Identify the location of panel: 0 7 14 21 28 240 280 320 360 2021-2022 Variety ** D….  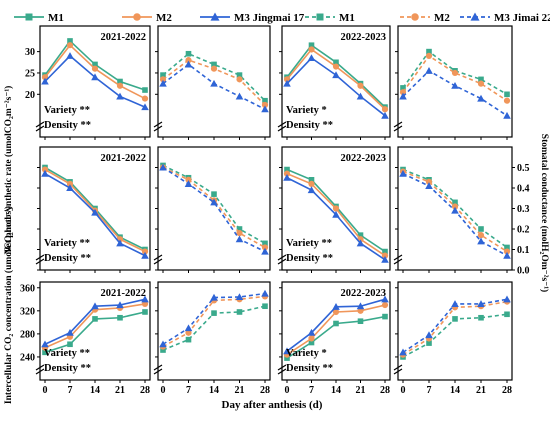
(85, 338).